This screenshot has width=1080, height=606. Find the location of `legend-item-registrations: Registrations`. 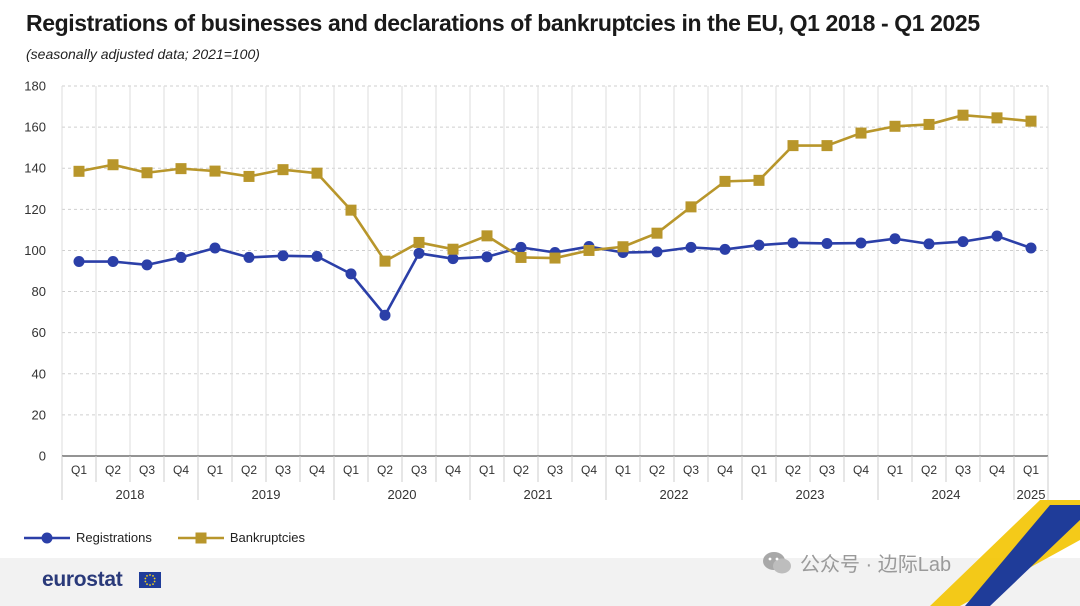

legend-item-registrations: Registrations is located at coordinates (88, 537).